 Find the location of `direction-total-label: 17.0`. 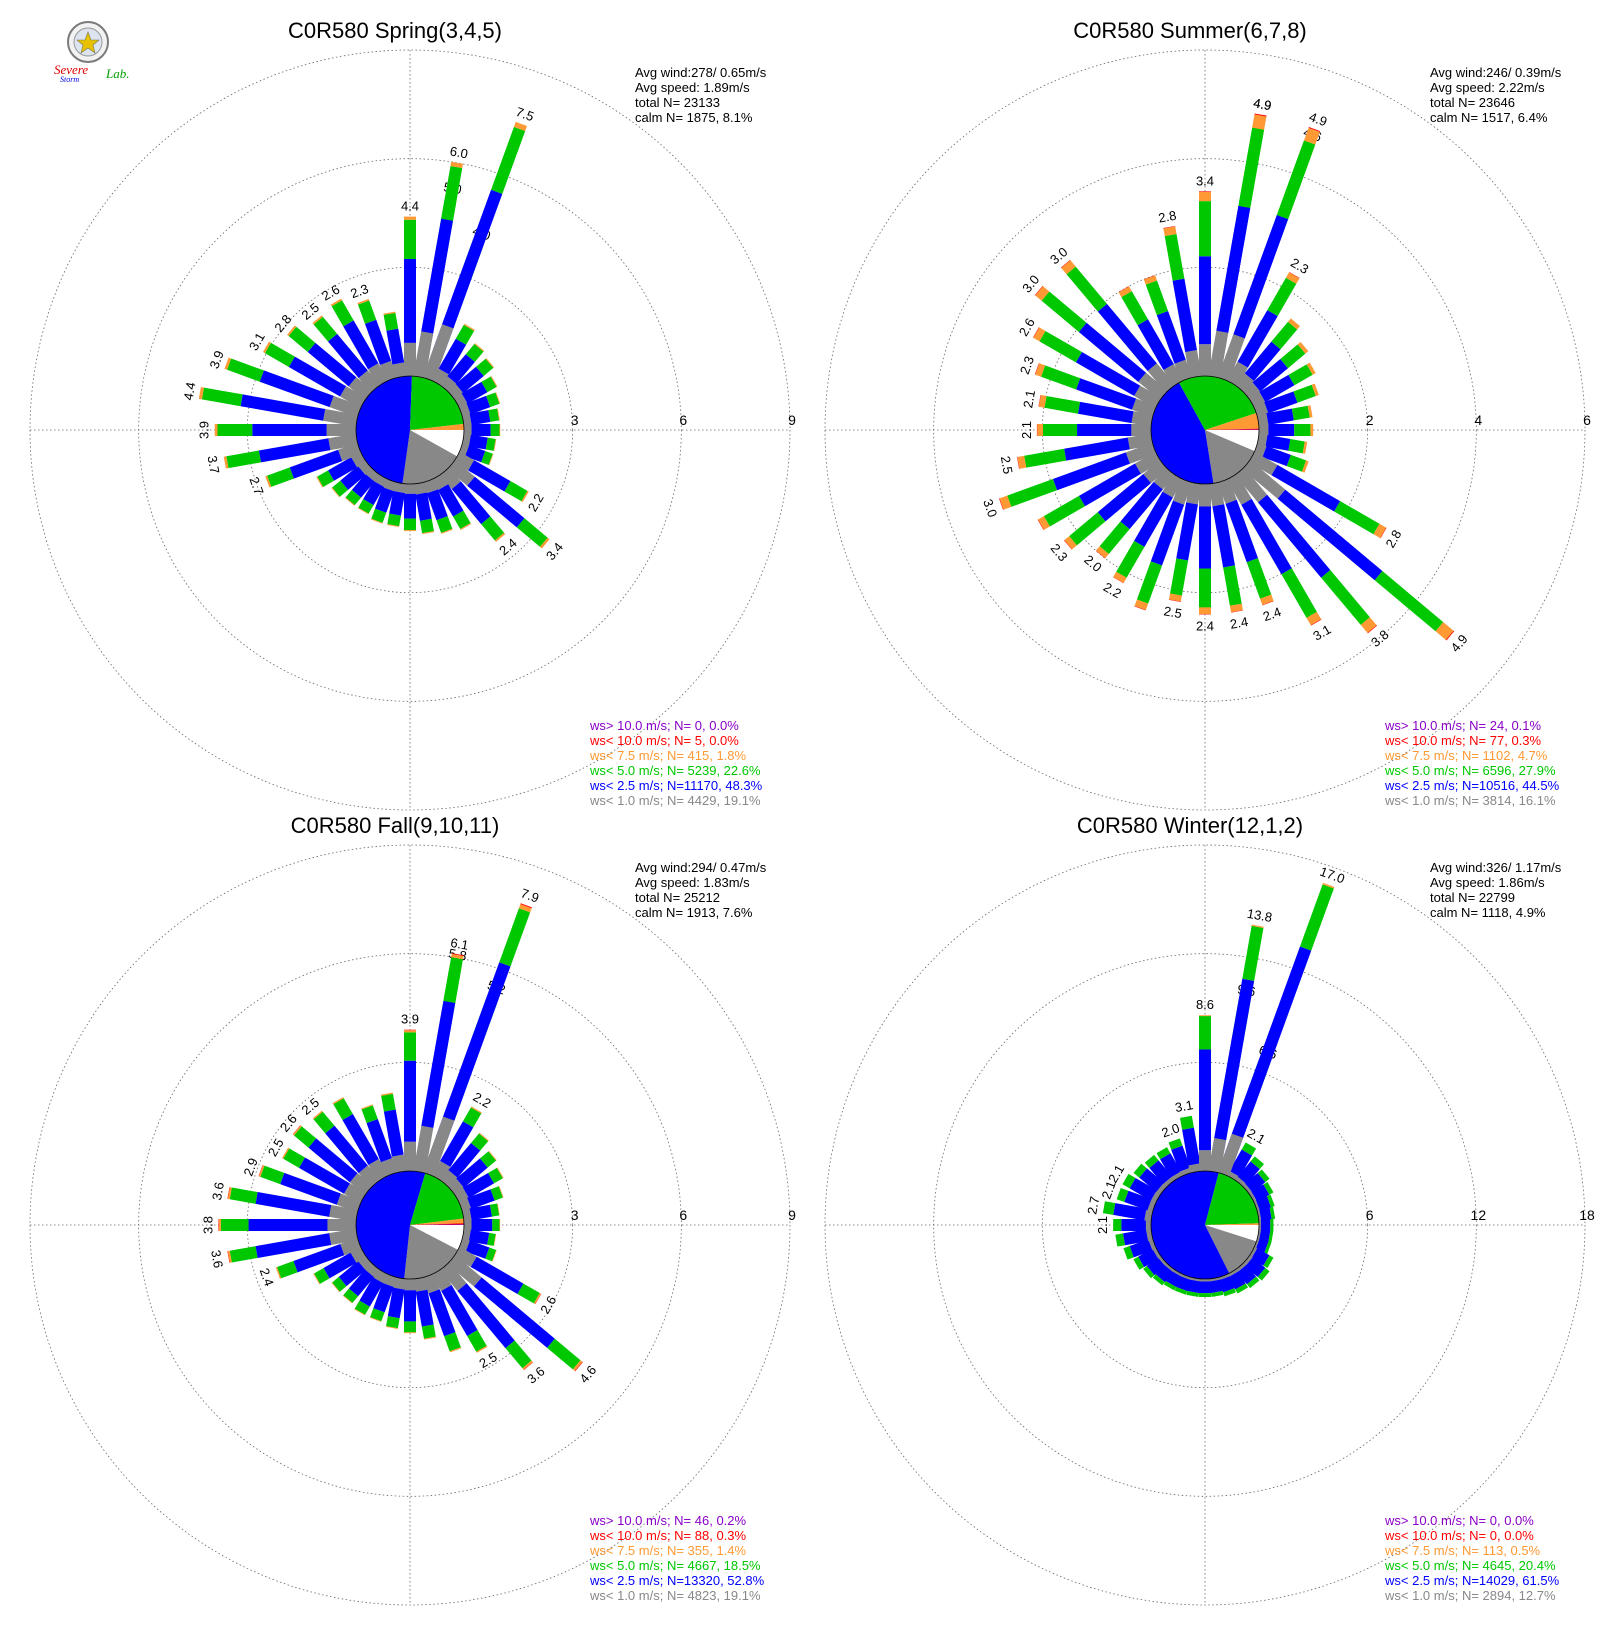

direction-total-label: 17.0 is located at coordinates (1332, 875).